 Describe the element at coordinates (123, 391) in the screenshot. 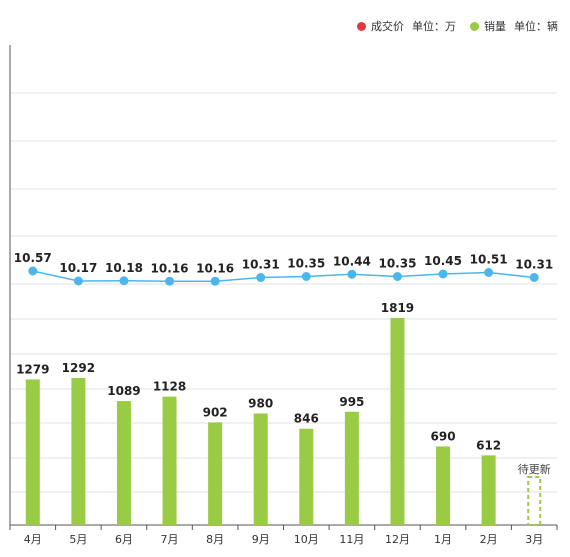

I see `bar-value-label-2: 1089` at that location.